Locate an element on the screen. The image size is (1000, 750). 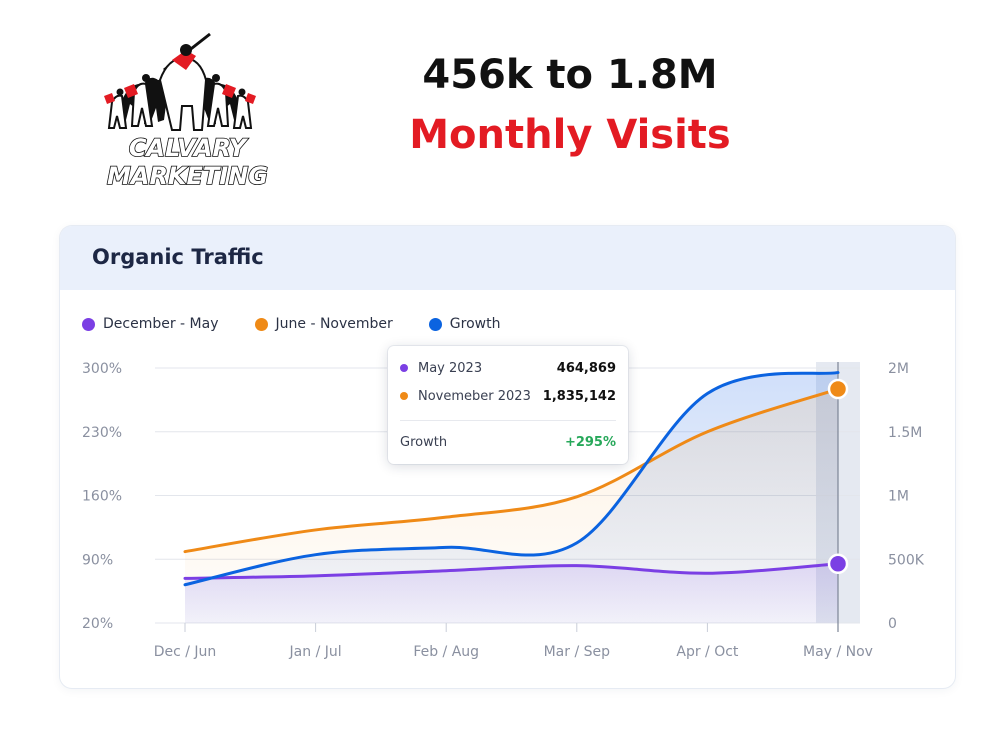
legend-label: December - May is located at coordinates (161, 324).